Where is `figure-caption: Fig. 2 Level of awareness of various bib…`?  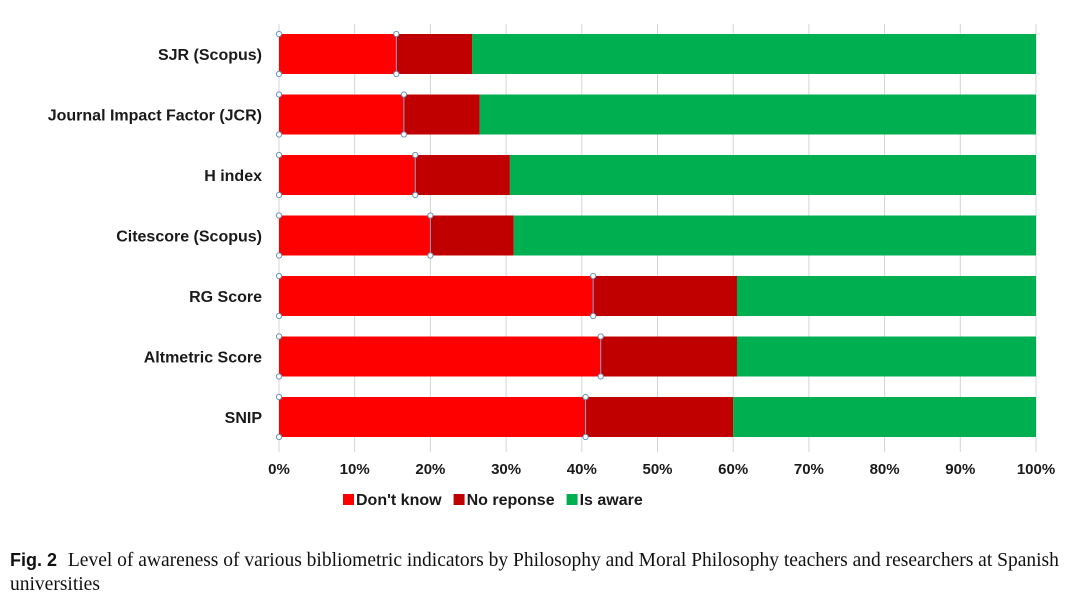
figure-caption: Fig. 2 Level of awareness of various bib… is located at coordinates (541, 572).